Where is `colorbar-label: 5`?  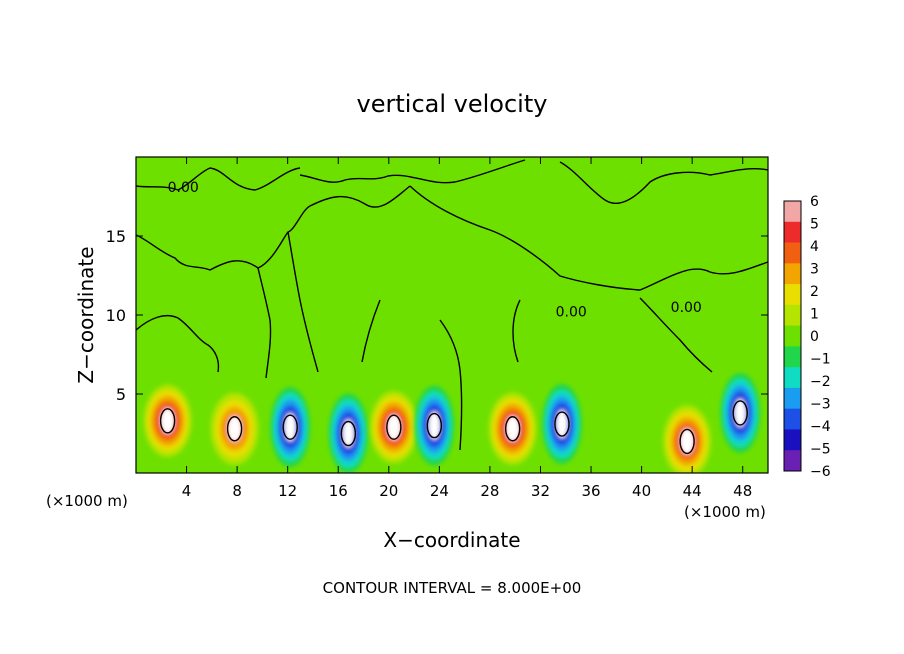
colorbar-label: 5 is located at coordinates (814, 225).